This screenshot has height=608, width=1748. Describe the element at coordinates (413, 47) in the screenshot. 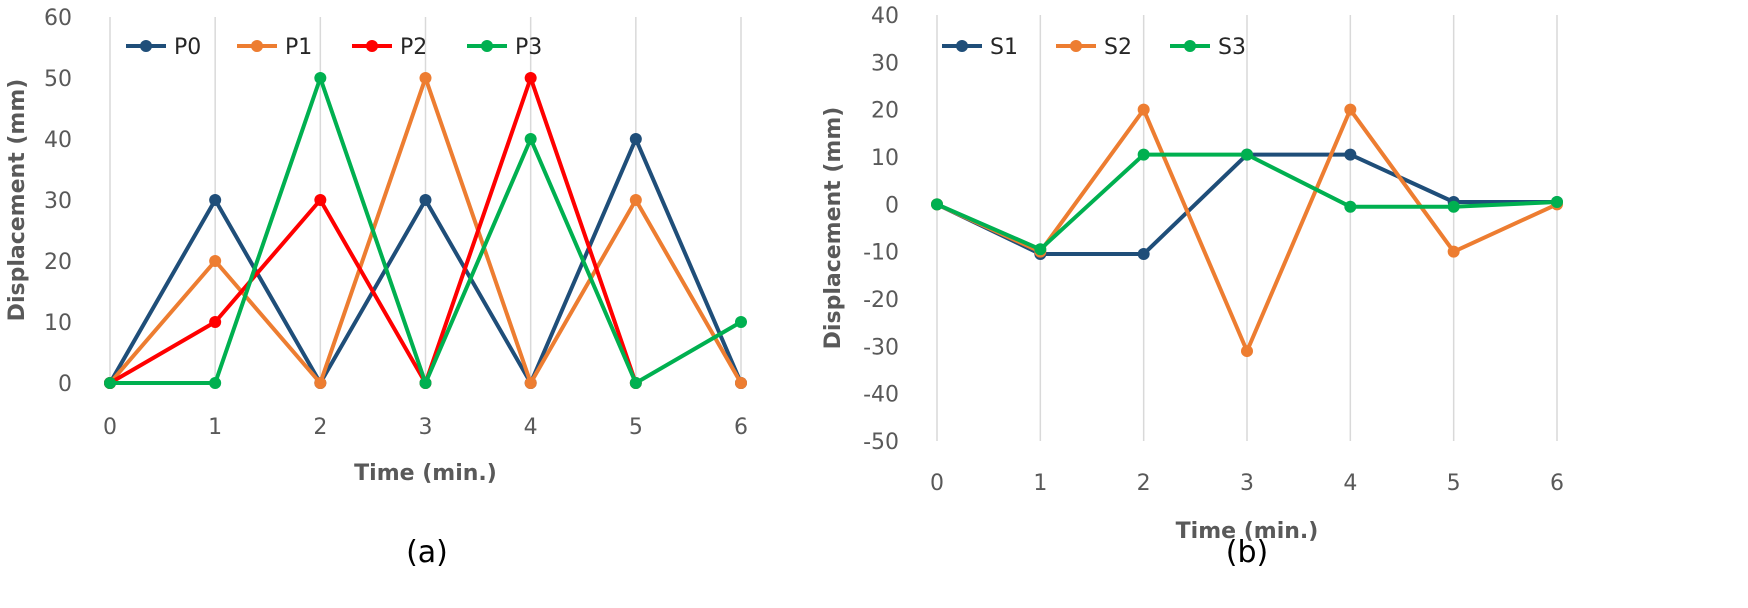

I see `legend-label: P2` at that location.